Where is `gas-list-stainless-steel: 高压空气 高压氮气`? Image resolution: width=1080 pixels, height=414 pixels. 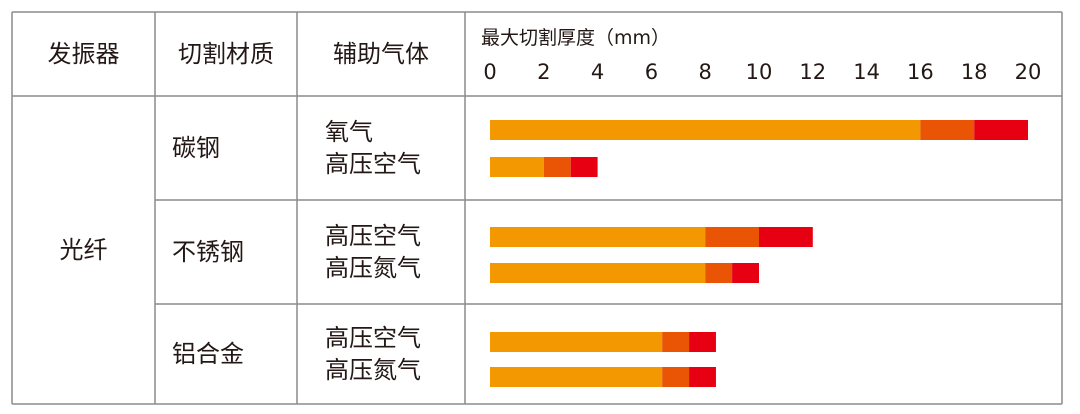
gas-list-stainless-steel: 高压空气 高压氮气 is located at coordinates (395, 252).